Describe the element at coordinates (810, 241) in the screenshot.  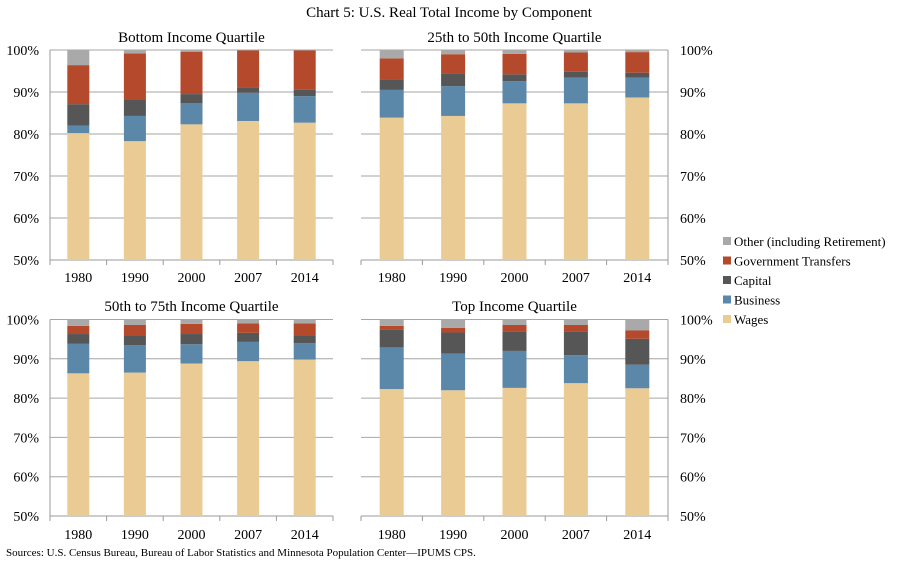
I see `legend-label: Other (including Retirement)` at that location.